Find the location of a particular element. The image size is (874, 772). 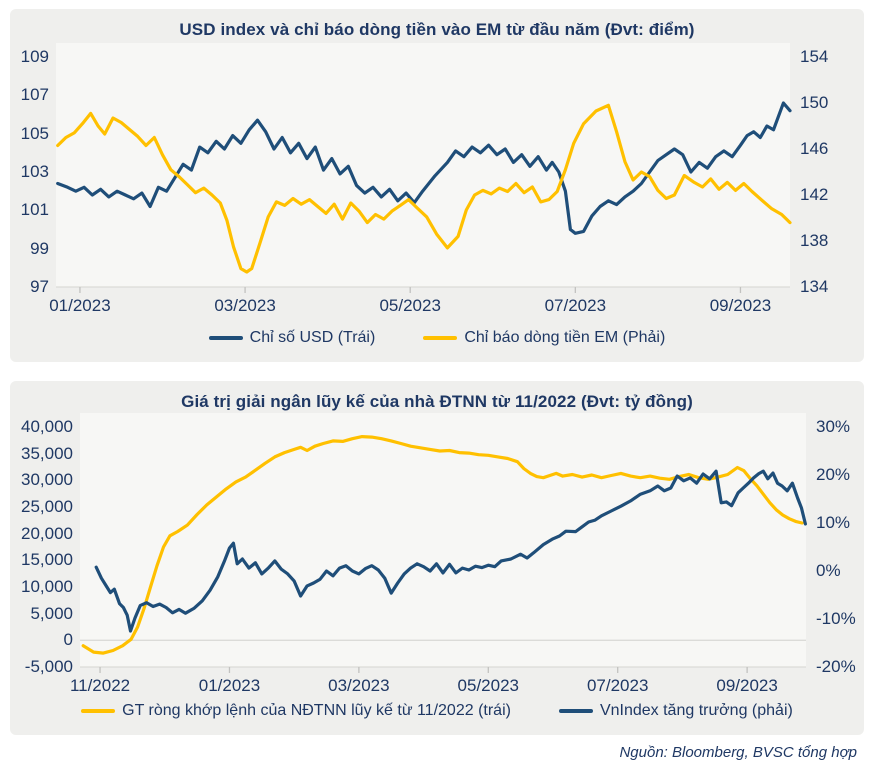

legend-label: Chỉ số USD (Trái) is located at coordinates (312, 337).